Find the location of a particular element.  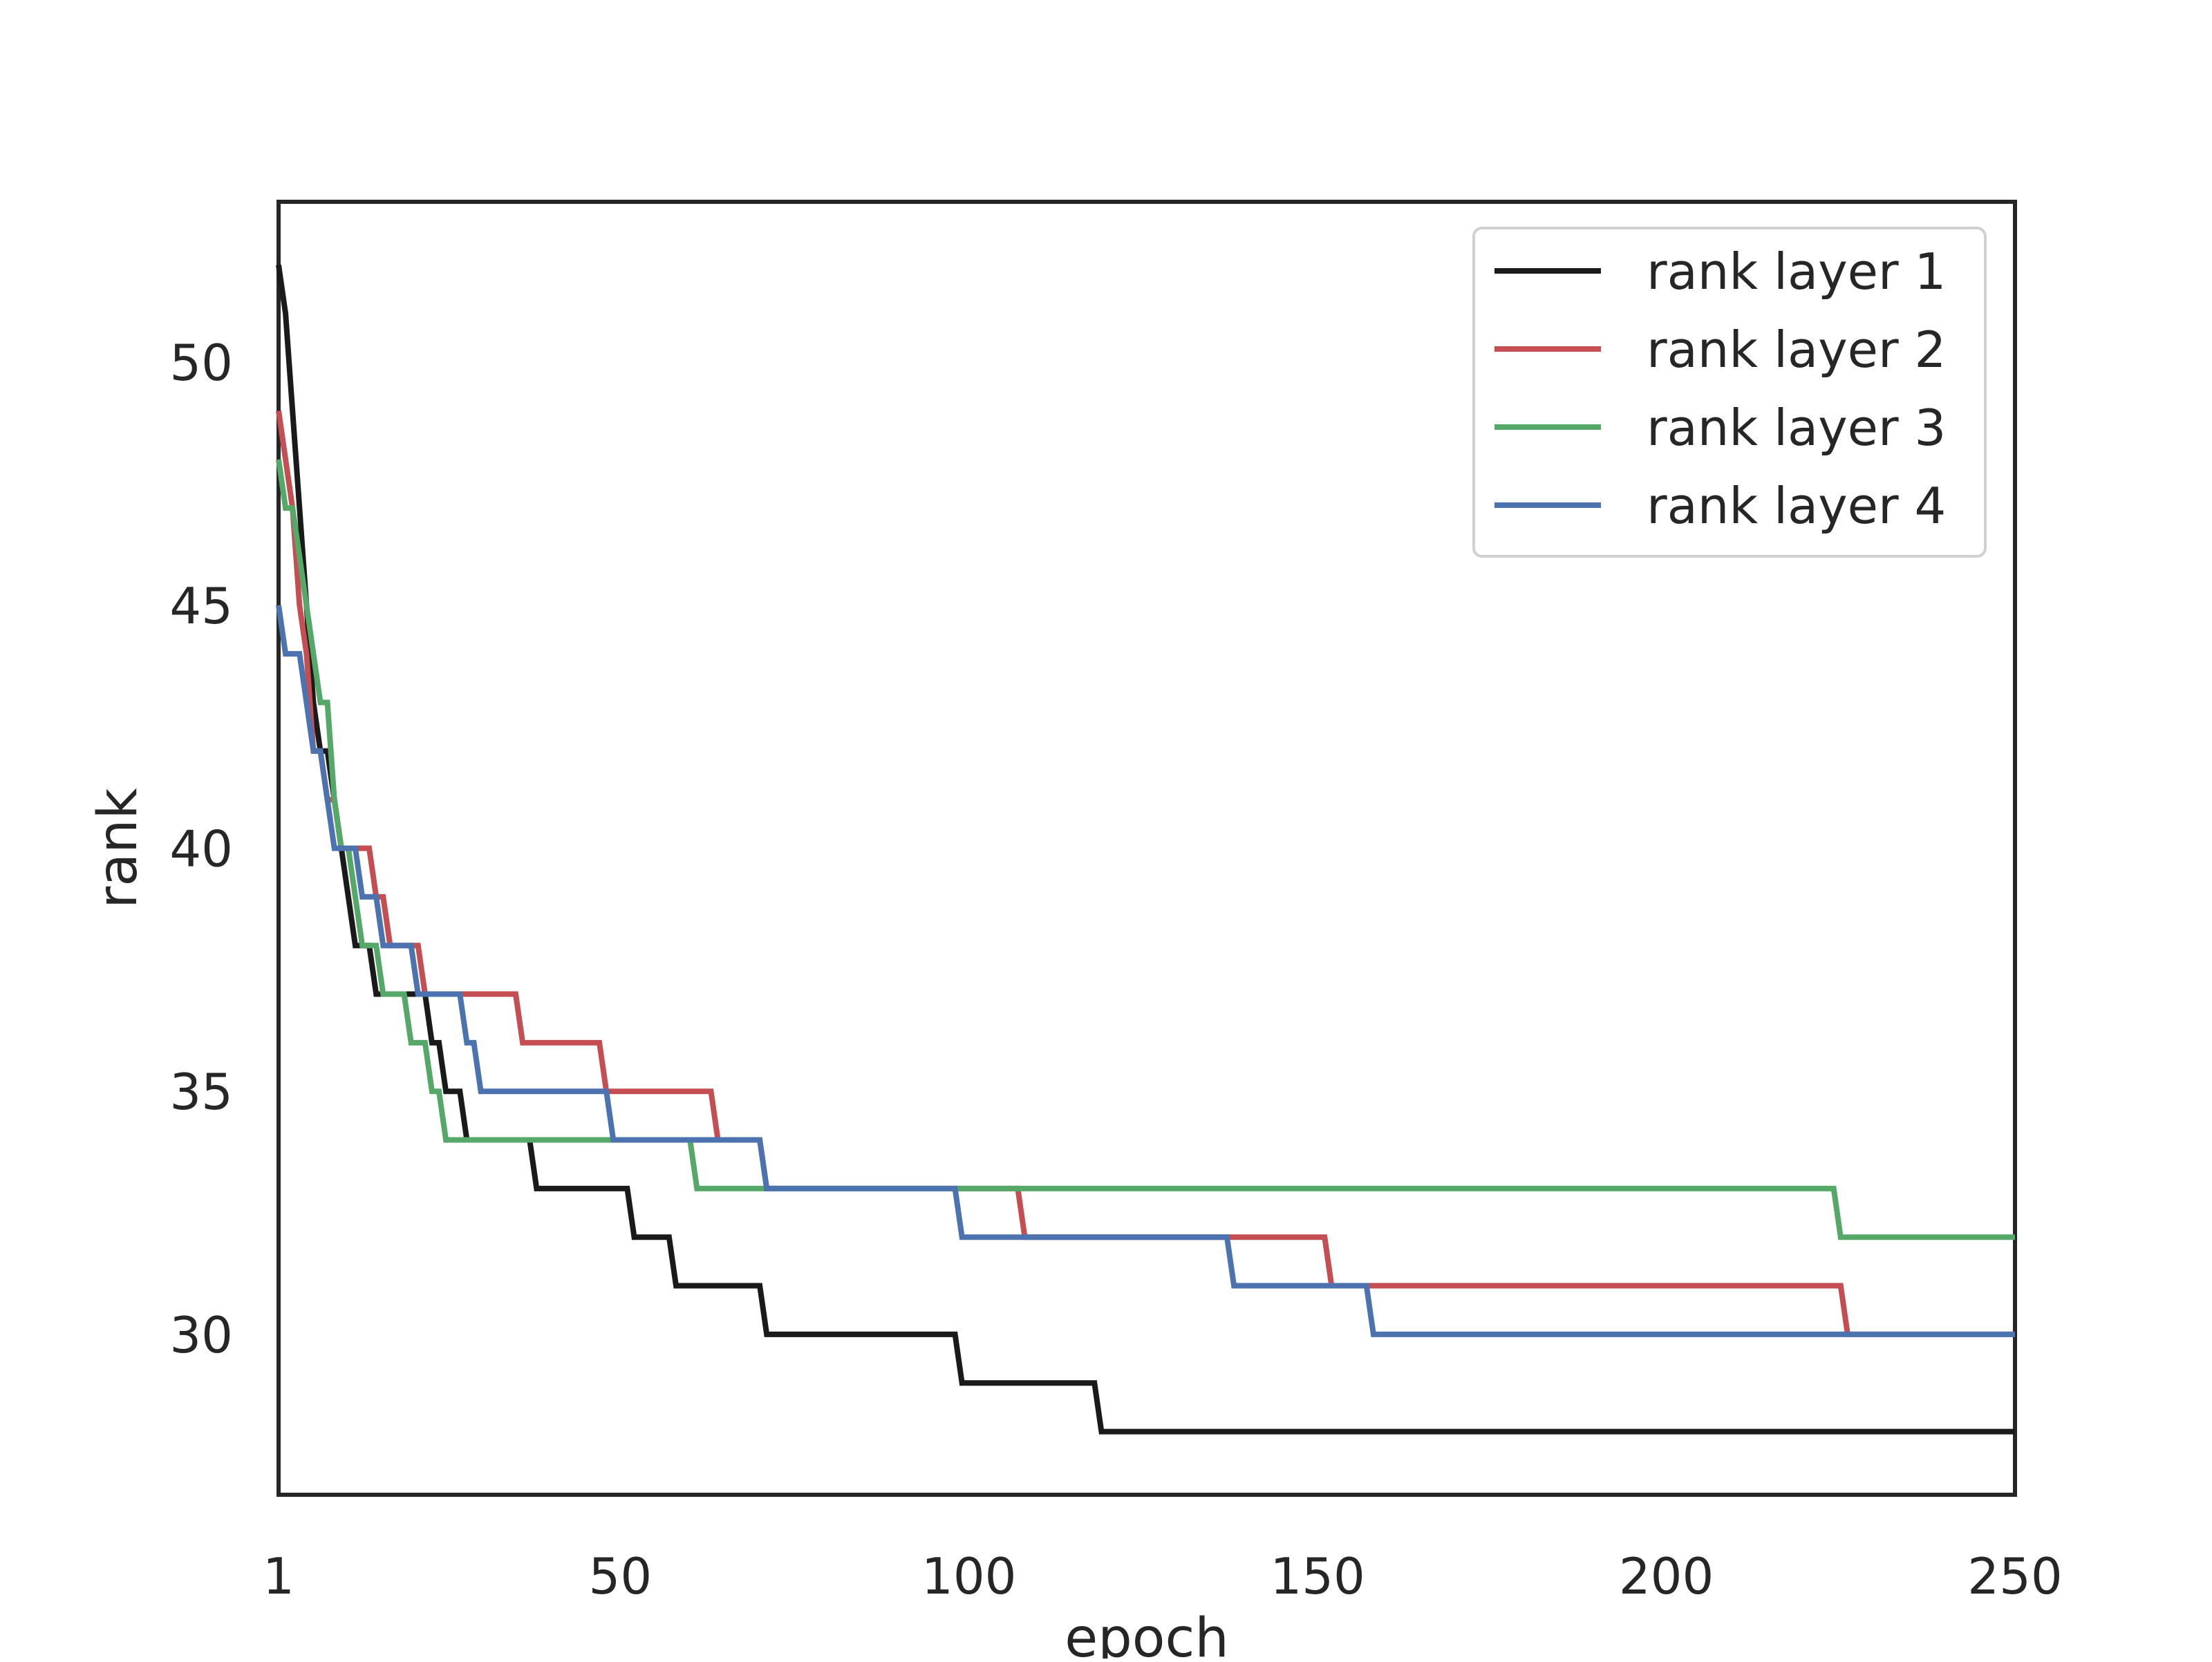

y-tick-label: 40 is located at coordinates (201, 849).